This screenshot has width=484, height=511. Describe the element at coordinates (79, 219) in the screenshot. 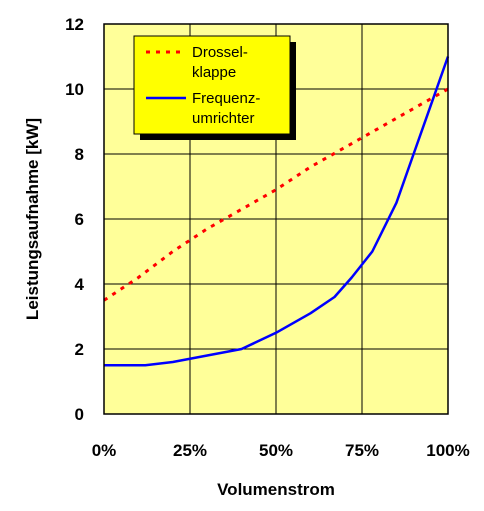

I see `y-tick-label: 6` at that location.